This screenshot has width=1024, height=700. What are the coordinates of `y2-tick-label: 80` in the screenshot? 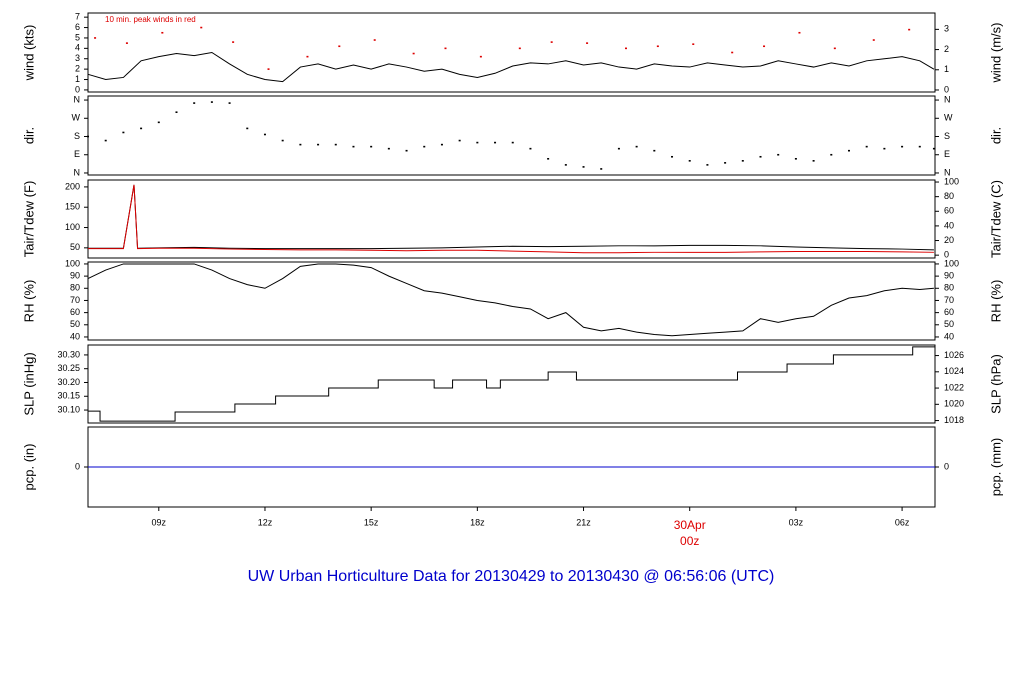 It's located at (949, 288).